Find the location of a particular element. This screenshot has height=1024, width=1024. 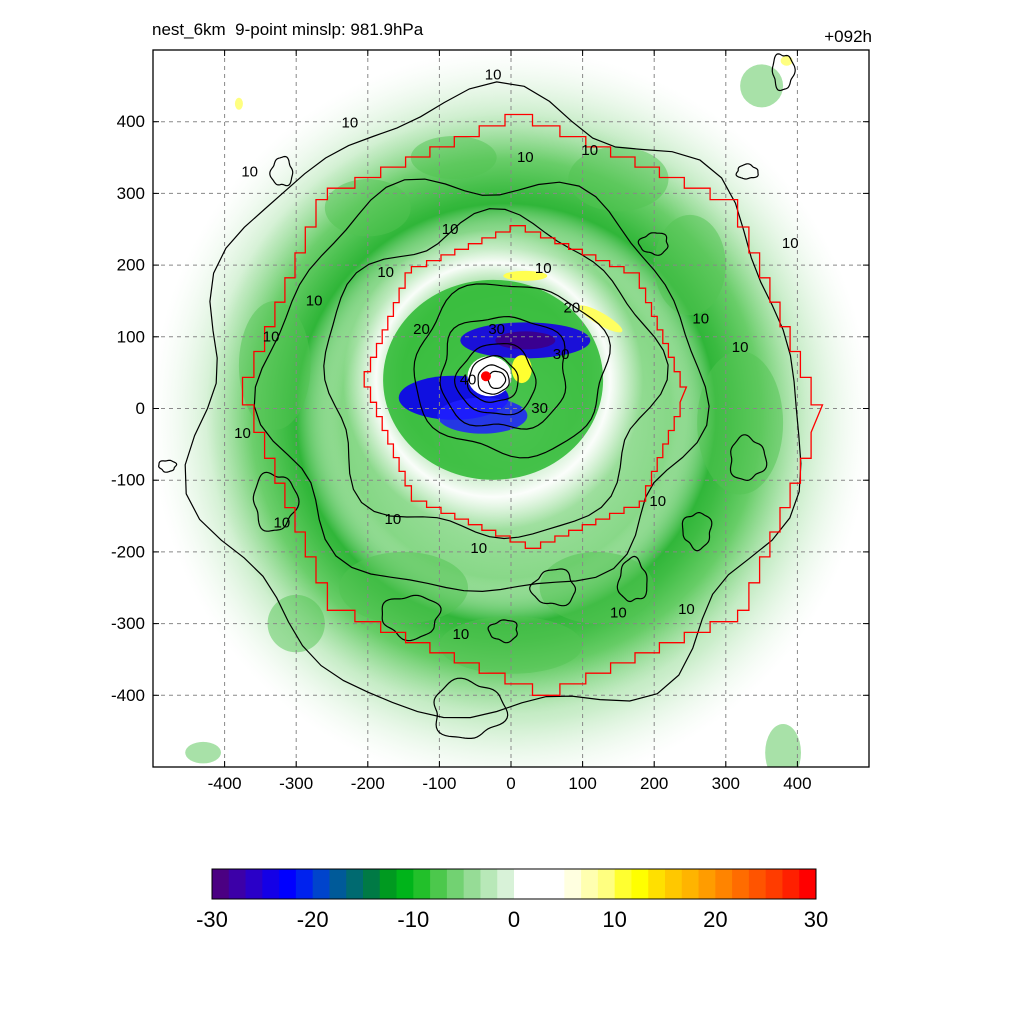

blue-band-south is located at coordinates (482, 415).